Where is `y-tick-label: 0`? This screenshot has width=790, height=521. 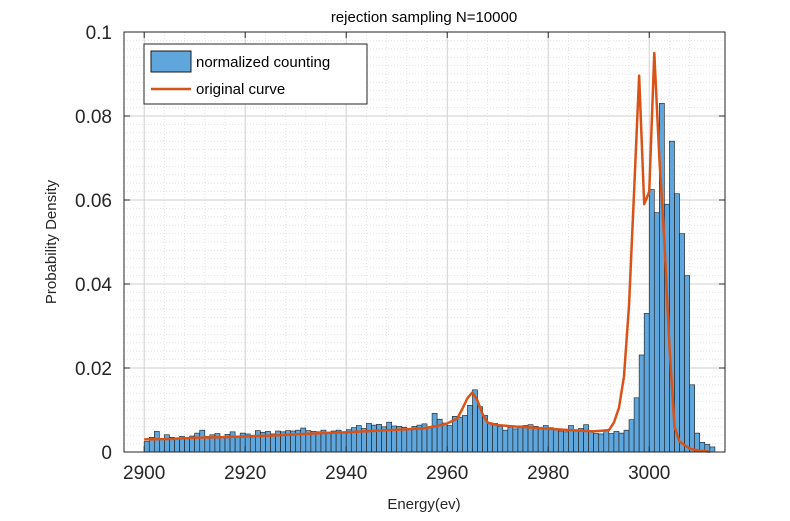
y-tick-label: 0 is located at coordinates (106, 453).